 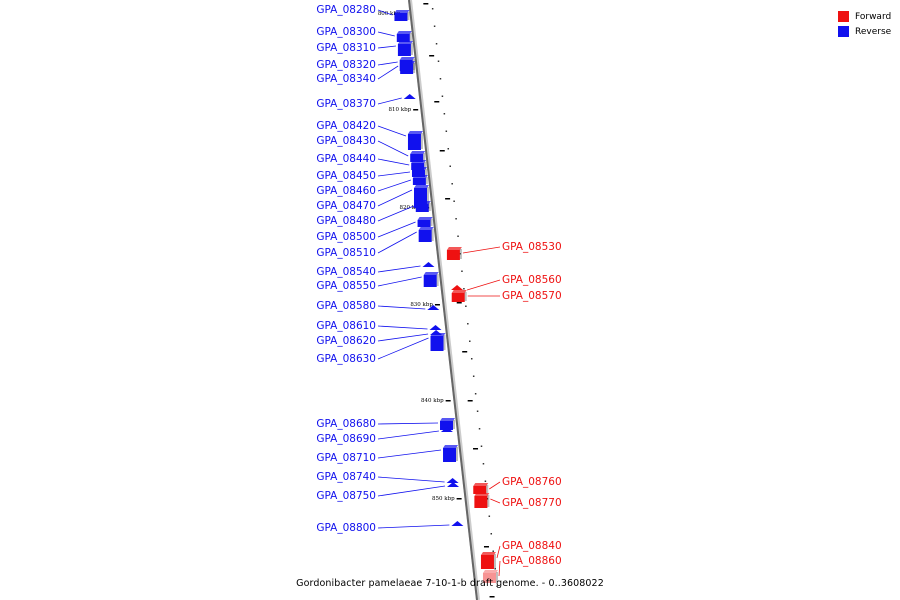 What do you see at coordinates (346, 126) in the screenshot?
I see `reverse-gene-label: GPA_08420` at bounding box center [346, 126].